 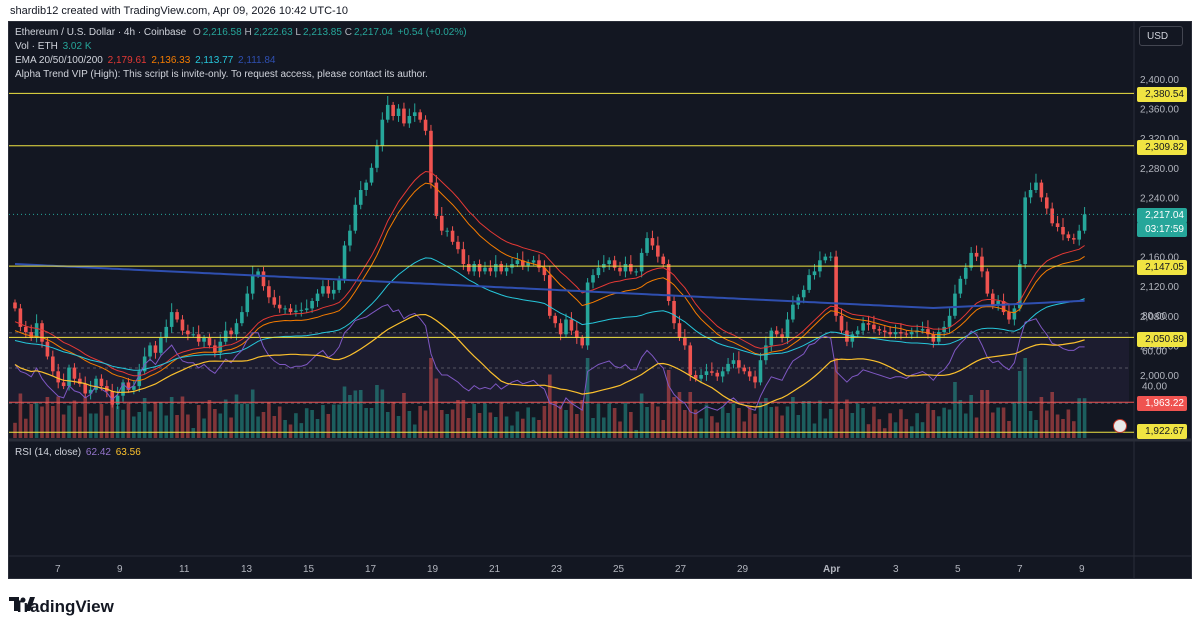 I want to click on volume-label: Vol · ETH, so click(x=36, y=46).